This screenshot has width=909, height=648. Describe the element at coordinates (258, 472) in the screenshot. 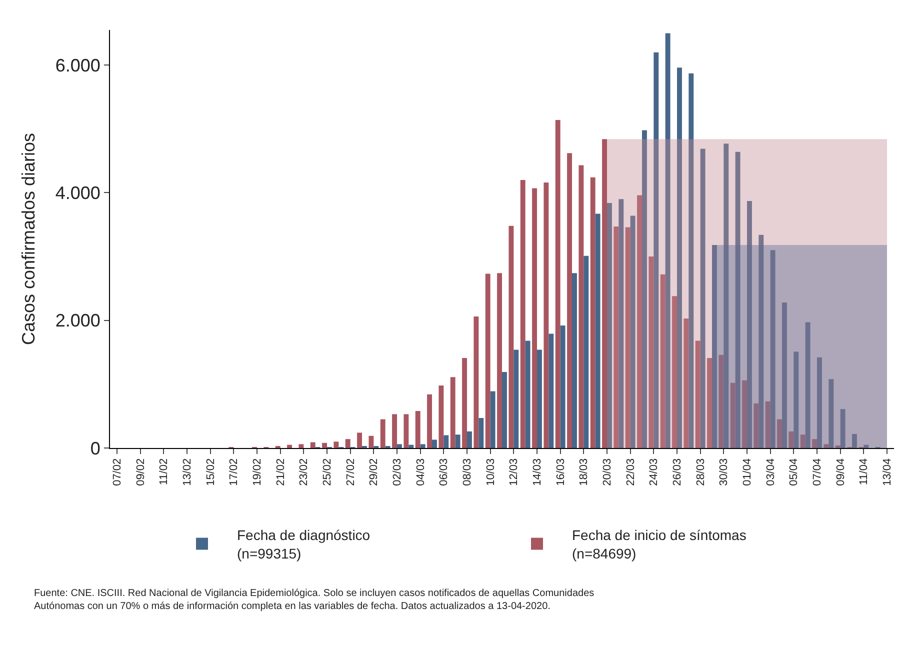

I see `x-tick-label: 19/02` at that location.